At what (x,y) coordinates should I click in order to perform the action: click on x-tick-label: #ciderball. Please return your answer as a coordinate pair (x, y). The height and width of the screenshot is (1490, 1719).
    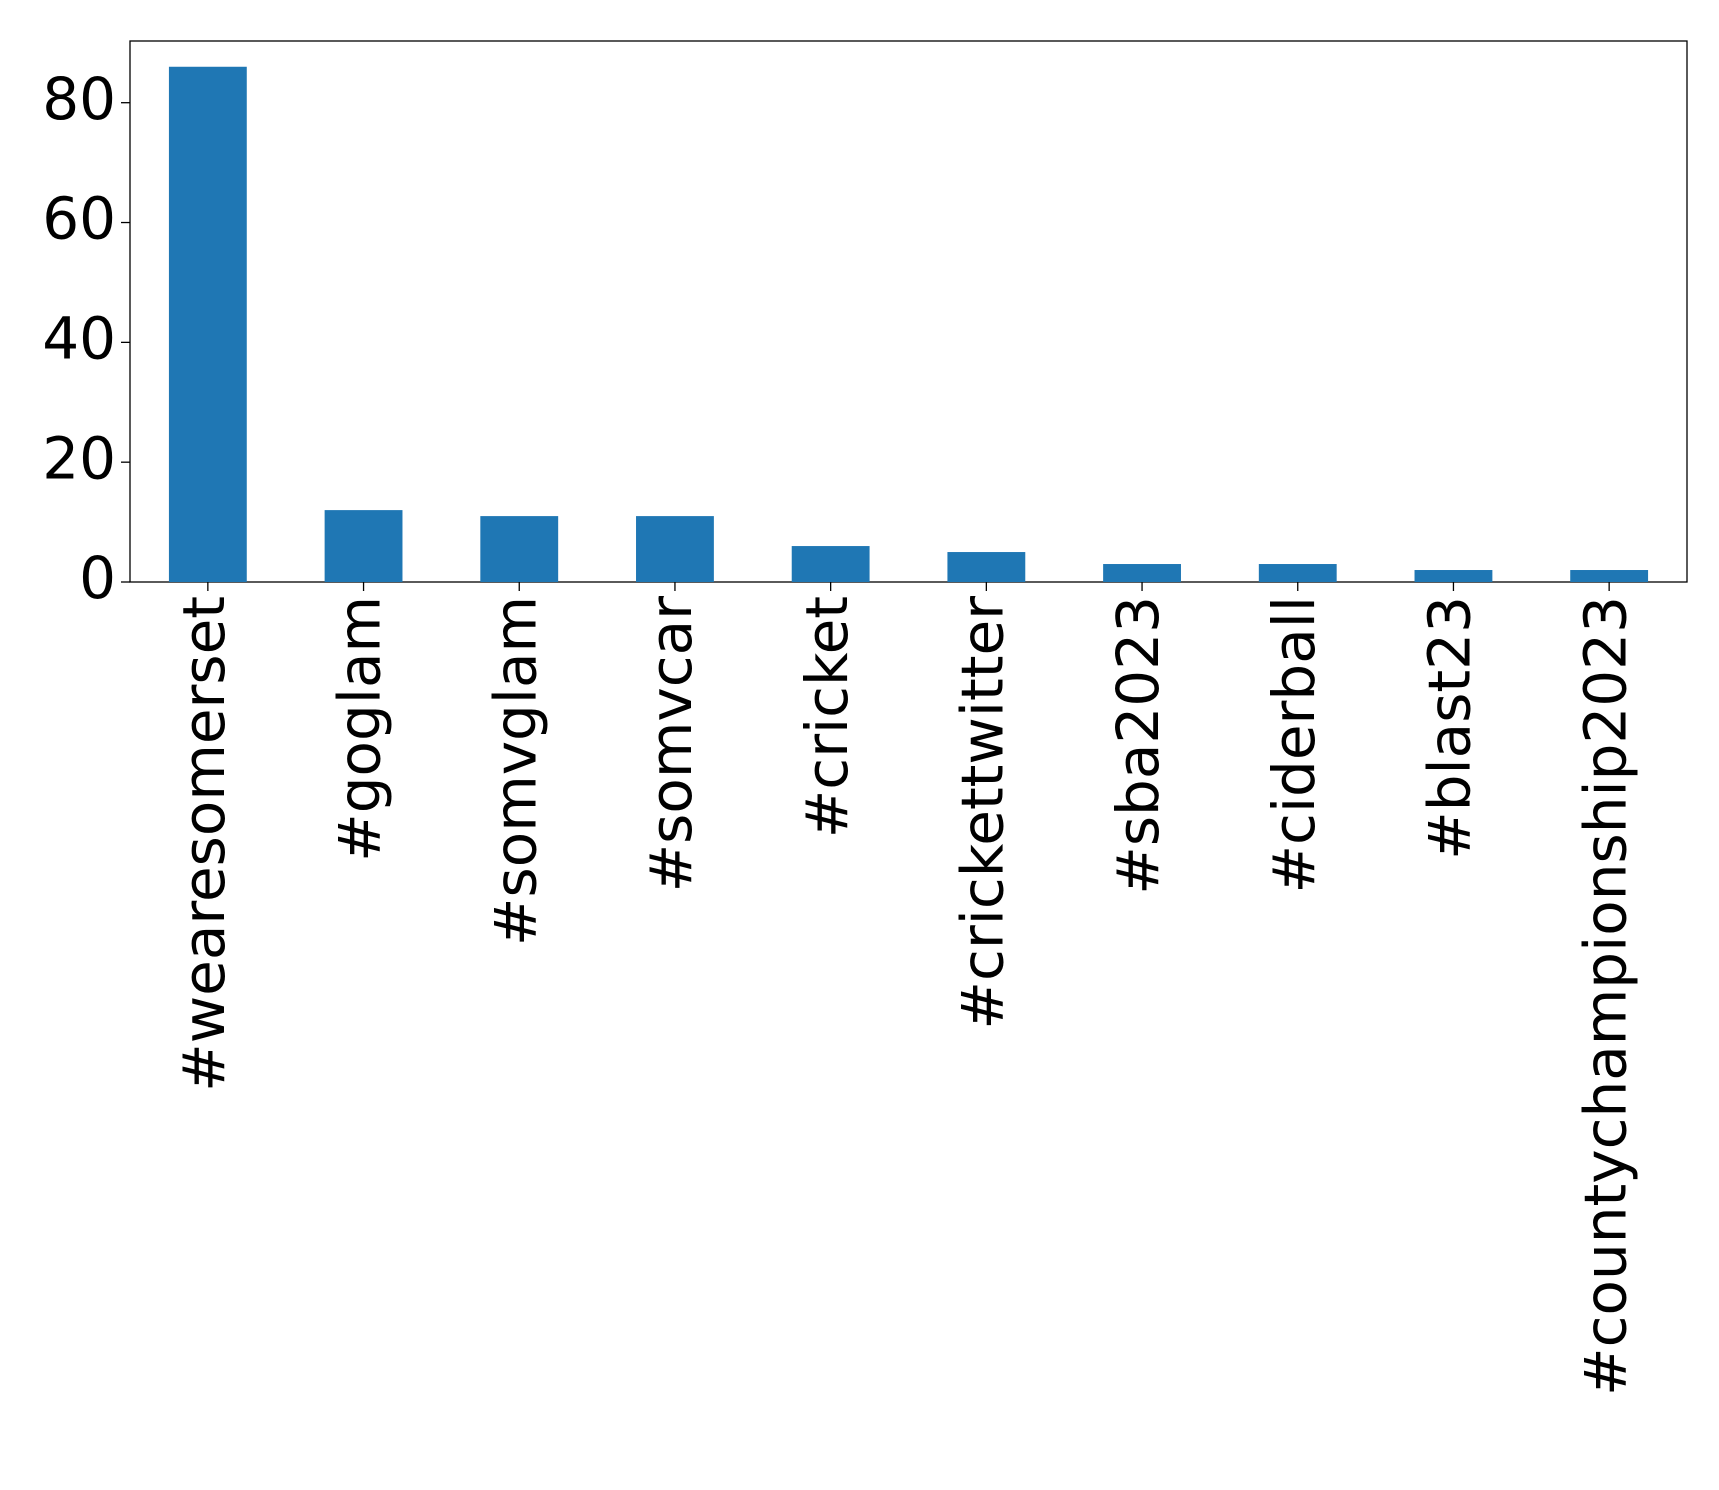
    Looking at the image, I should click on (1294, 745).